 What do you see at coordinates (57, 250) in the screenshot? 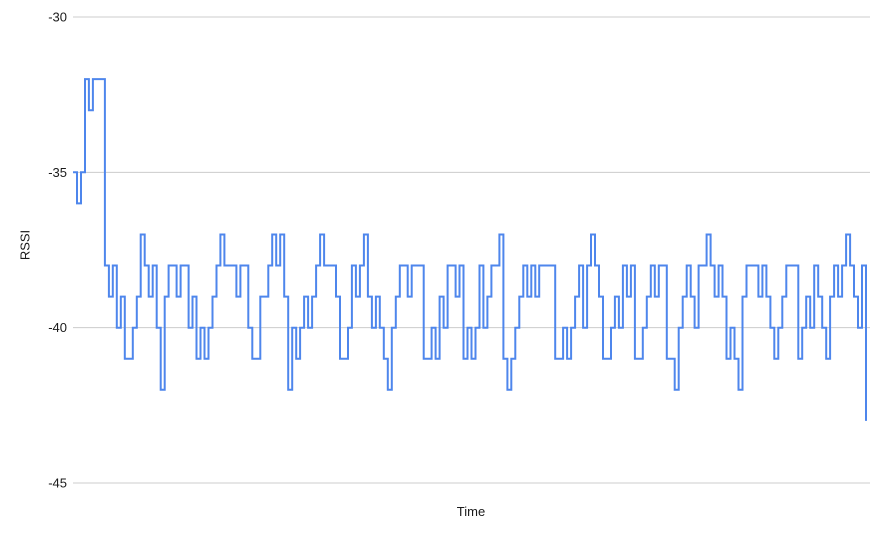
I see `y-axis-tick-labels: -30 -35 -40 -45` at bounding box center [57, 250].